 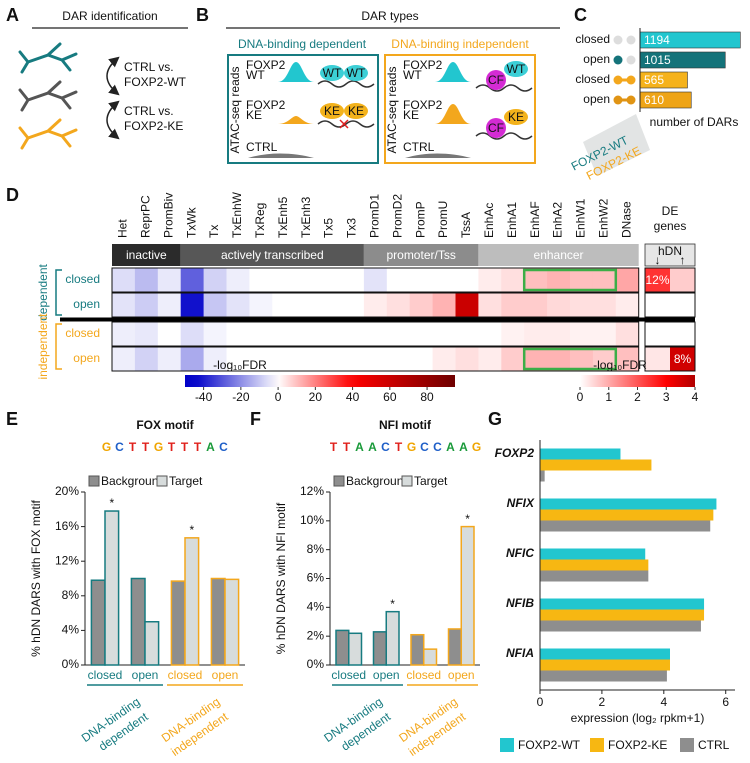 I want to click on track-label: FOXP2, so click(x=266, y=65).